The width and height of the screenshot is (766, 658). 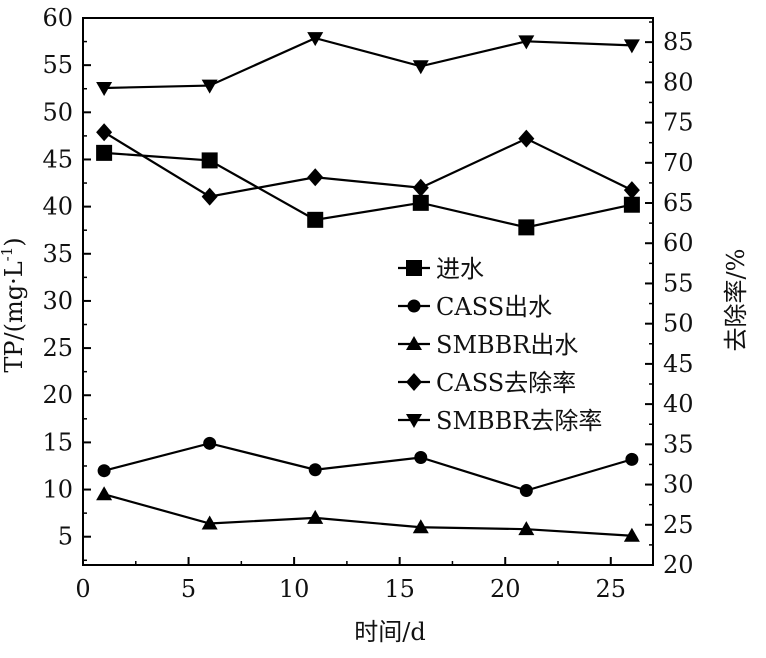 I want to click on x-tick-label: 25, so click(x=611, y=589).